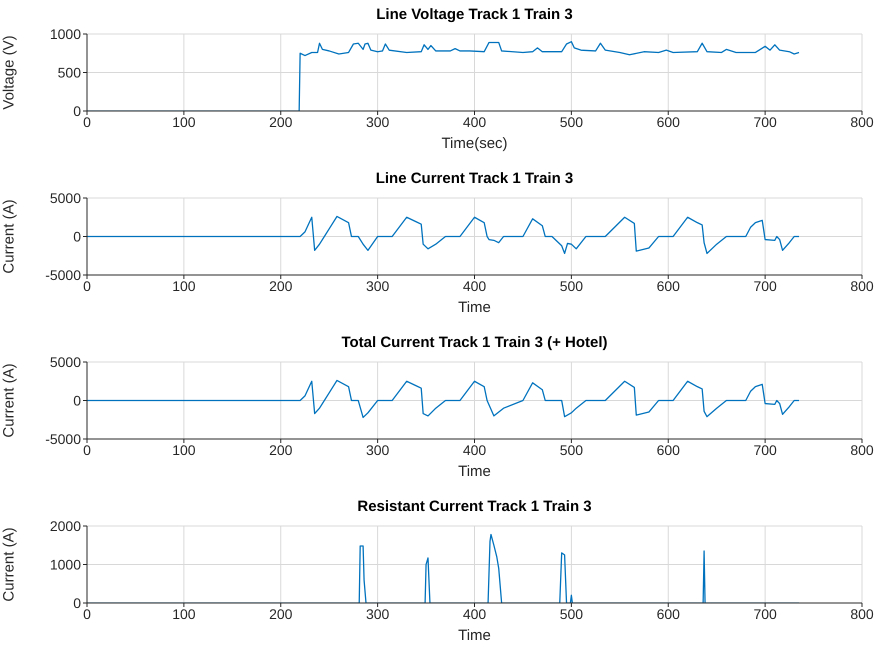  Describe the element at coordinates (474, 14) in the screenshot. I see `chart-title: Line Voltage Track 1 Train 3` at that location.